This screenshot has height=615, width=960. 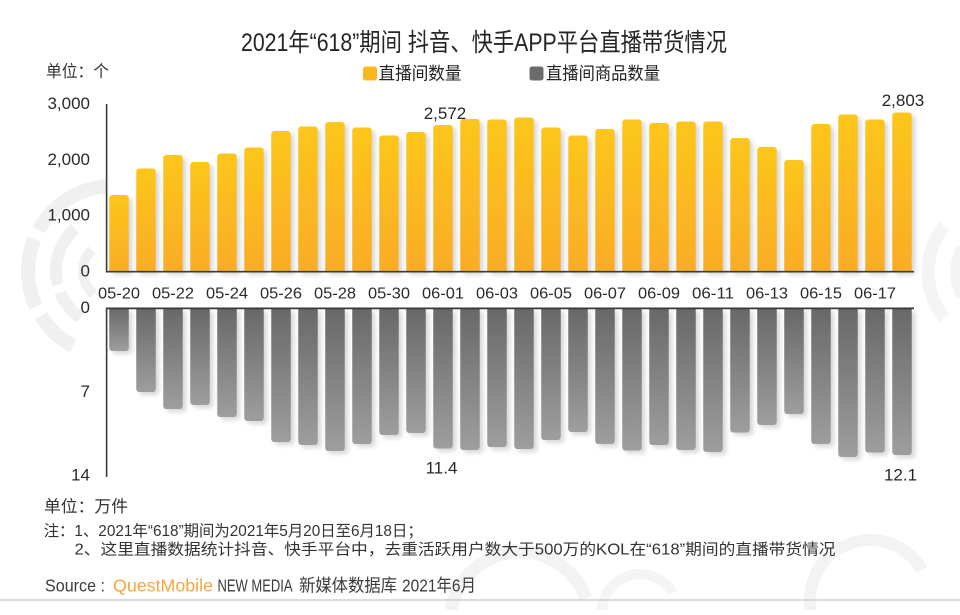 I want to click on svg-text: 14, so click(x=80, y=475).